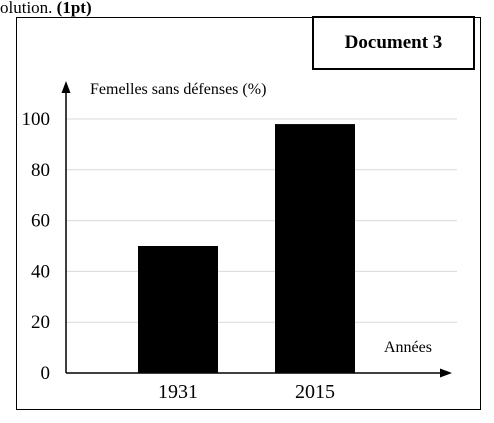 This screenshot has width=494, height=423. I want to click on y-tick-label: 20, so click(40, 322).